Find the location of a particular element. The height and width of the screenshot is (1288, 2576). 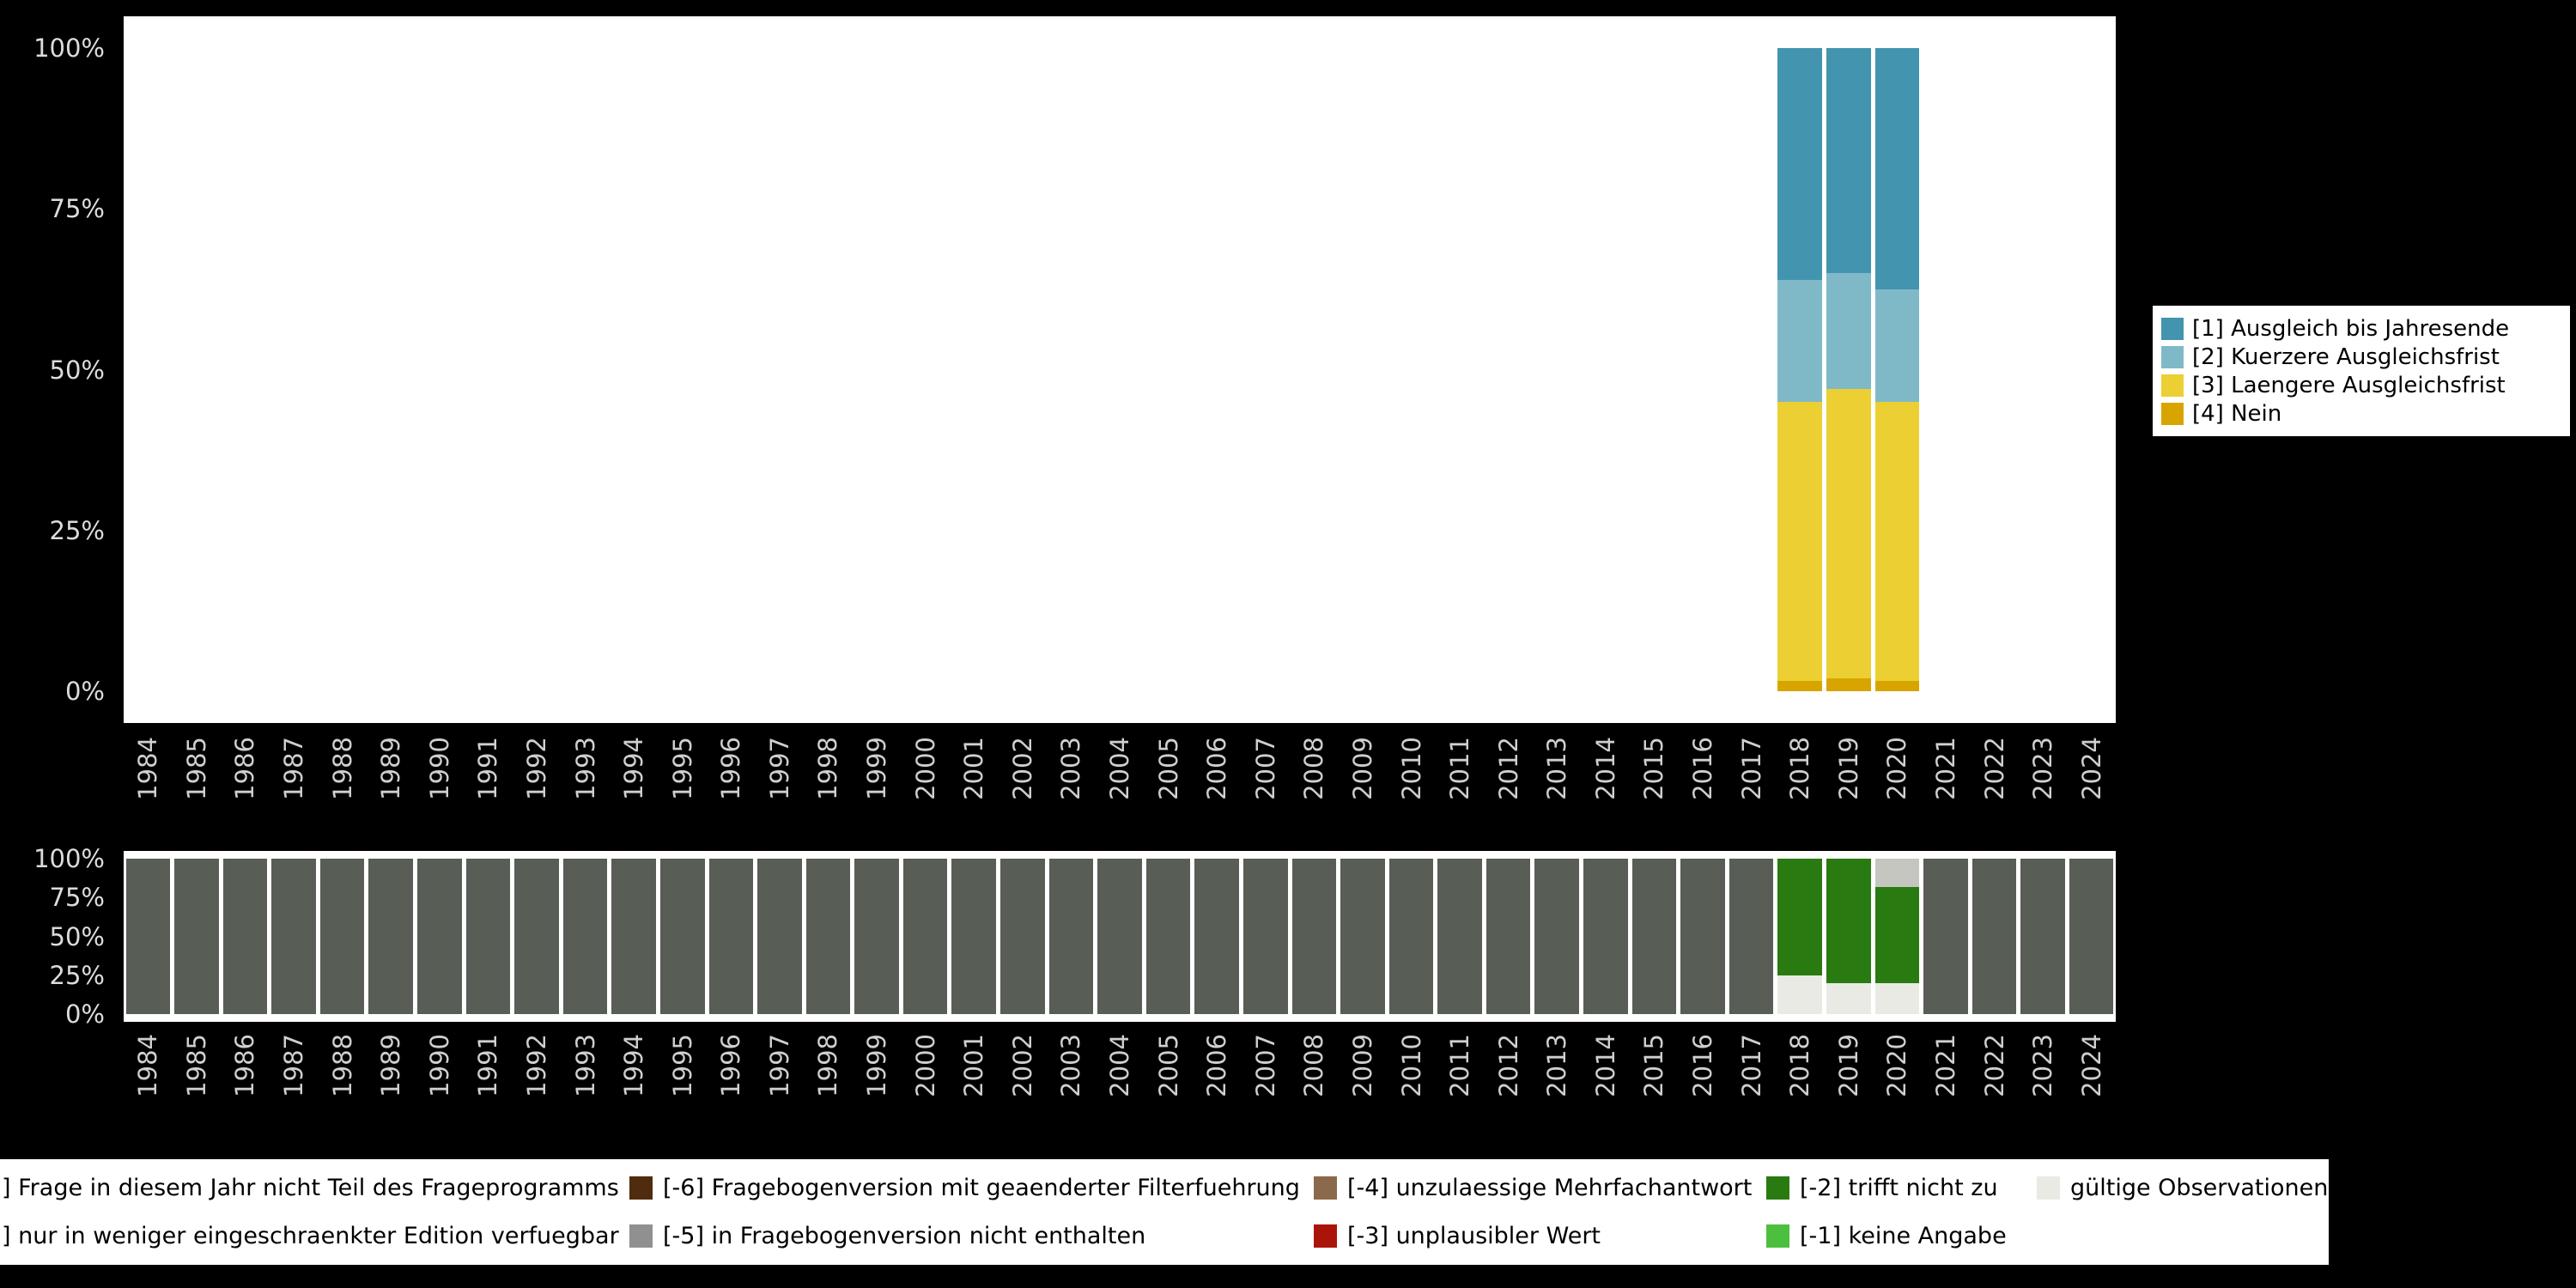

x-axis-tick-label: 2007 is located at coordinates (1265, 768).